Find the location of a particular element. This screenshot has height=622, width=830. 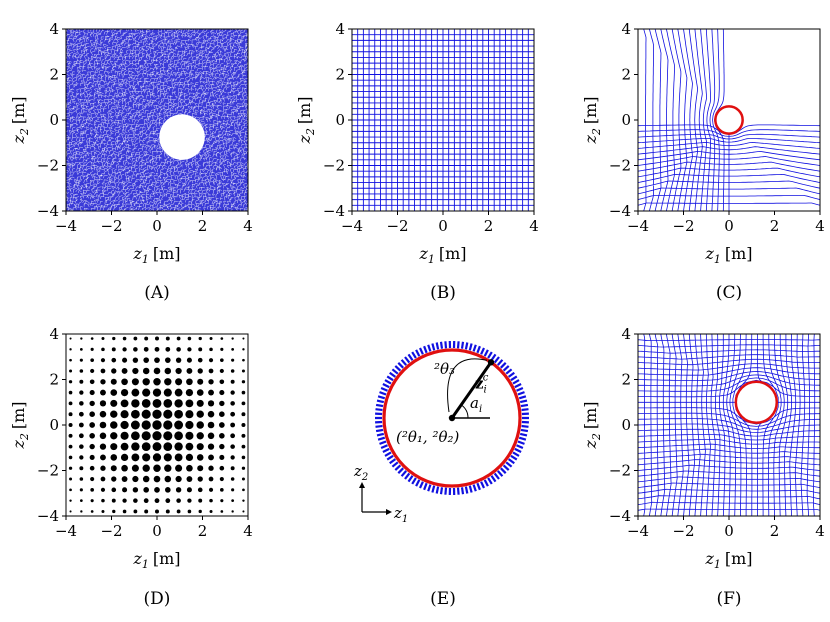

panel-caption: (D) is located at coordinates (157, 599).